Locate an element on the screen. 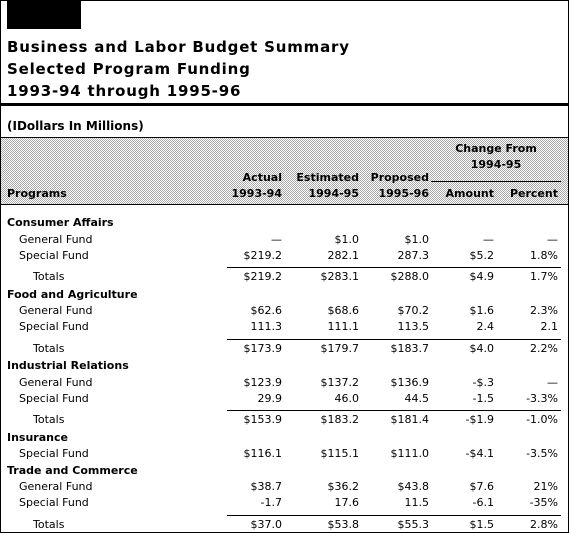 This screenshot has width=569, height=533. cell: $183.2 is located at coordinates (340, 420).